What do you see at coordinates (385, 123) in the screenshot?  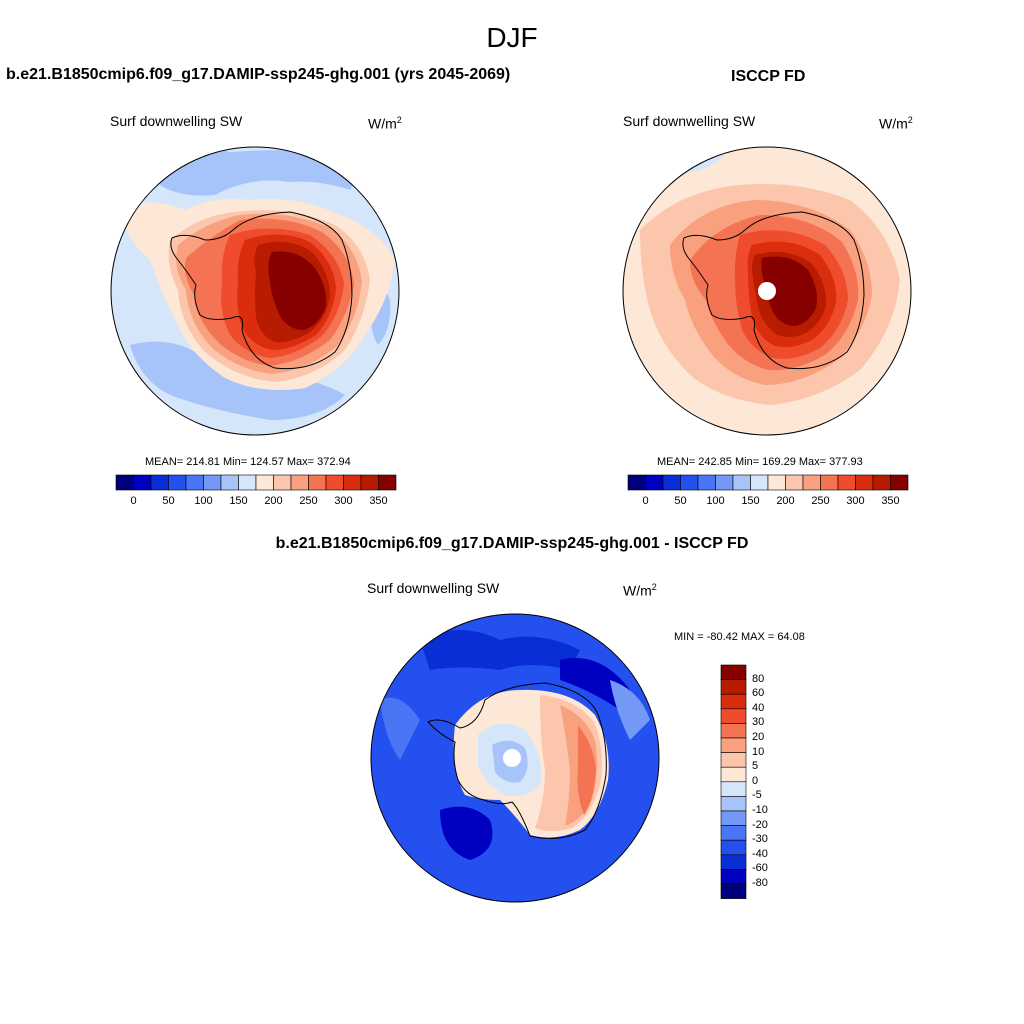 I see `model-units: W/m2` at bounding box center [385, 123].